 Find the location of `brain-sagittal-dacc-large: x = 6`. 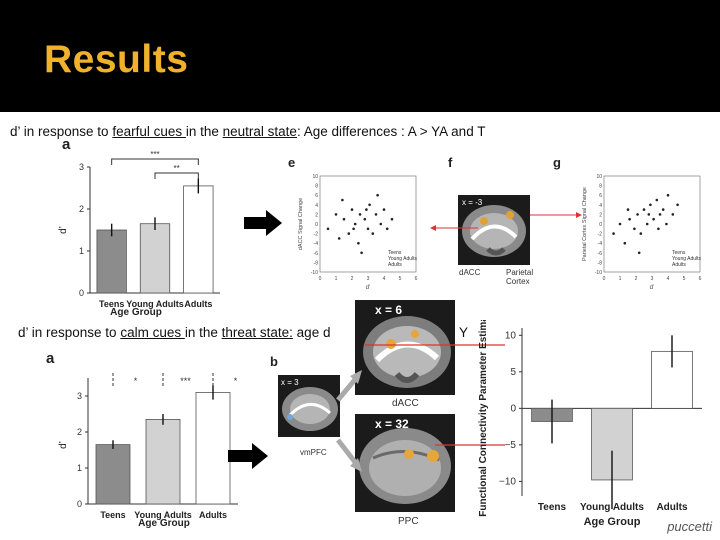

brain-sagittal-dacc-large: x = 6 is located at coordinates (405, 347).